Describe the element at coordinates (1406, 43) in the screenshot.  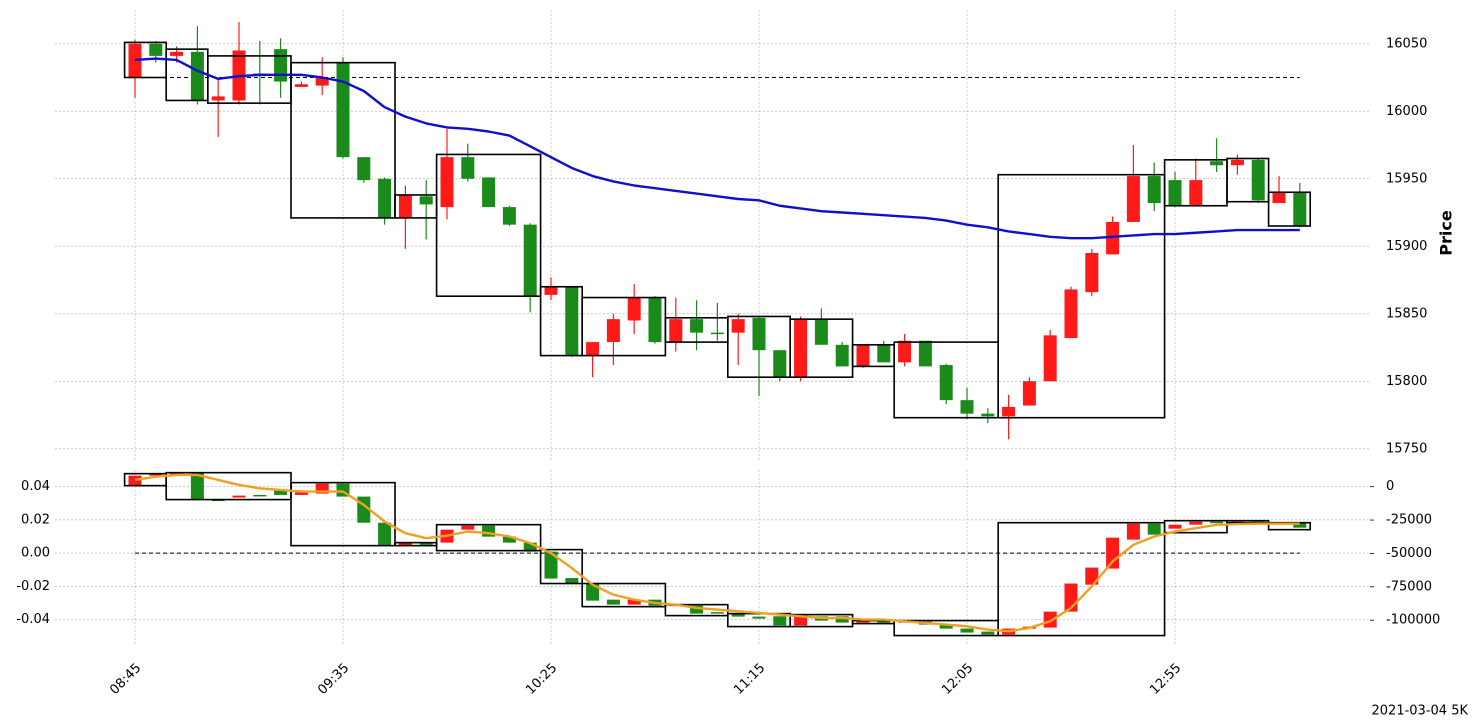
I see `y-tick-label: 16050` at that location.